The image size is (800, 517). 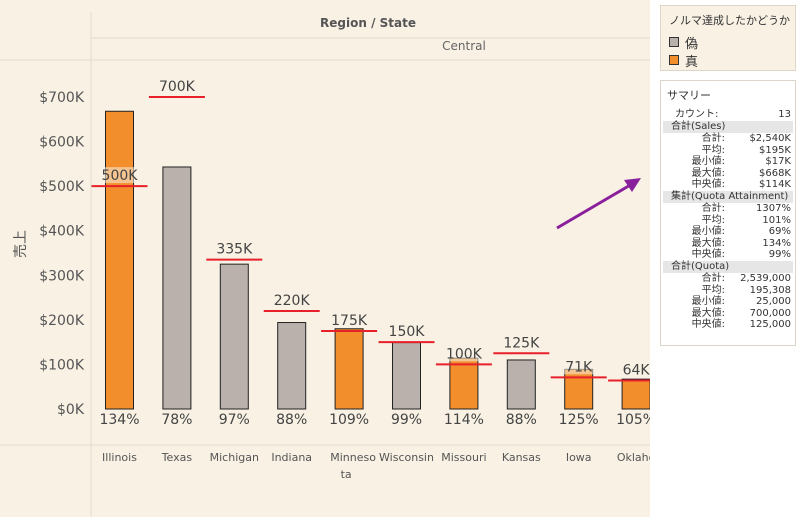 I want to click on bar-illinois, so click(x=119, y=260).